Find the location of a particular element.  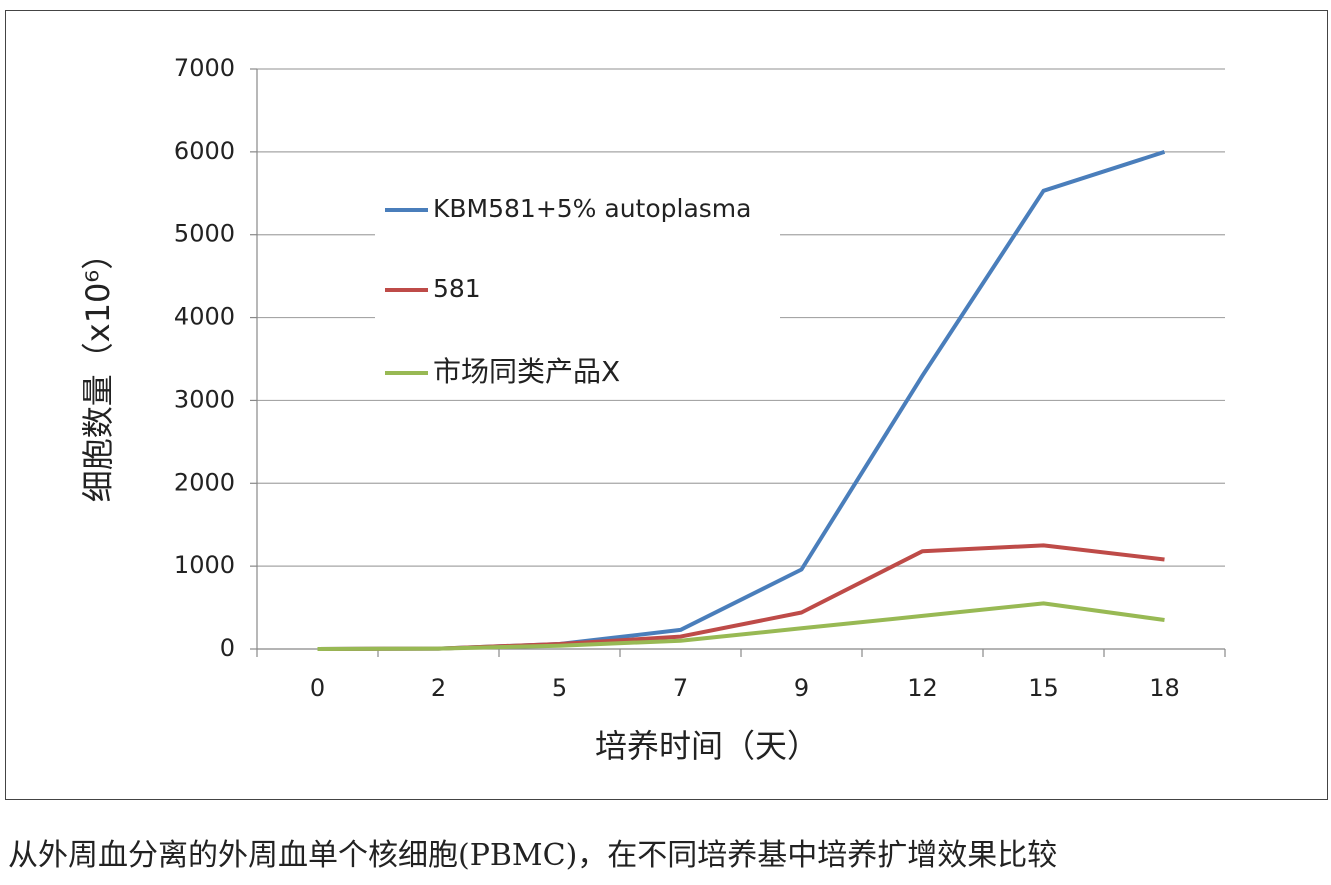

x-tick-label: 12 is located at coordinates (922, 688).